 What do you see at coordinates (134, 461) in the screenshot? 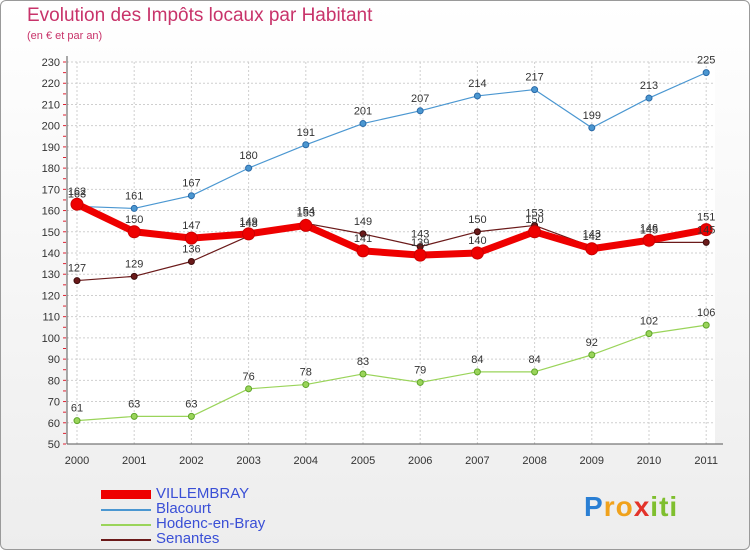
I see `x-tick-label: 2001` at bounding box center [134, 461].